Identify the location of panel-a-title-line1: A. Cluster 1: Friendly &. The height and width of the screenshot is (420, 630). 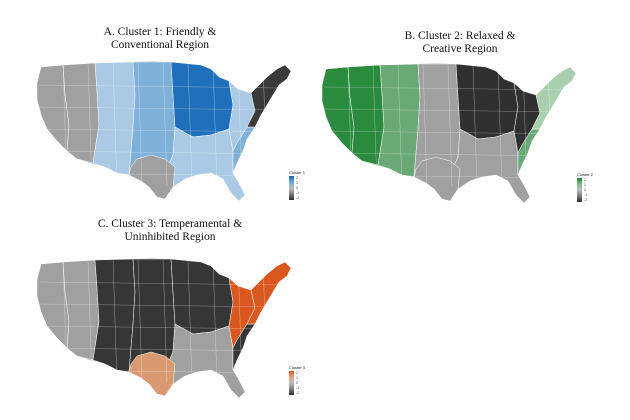
(160, 32).